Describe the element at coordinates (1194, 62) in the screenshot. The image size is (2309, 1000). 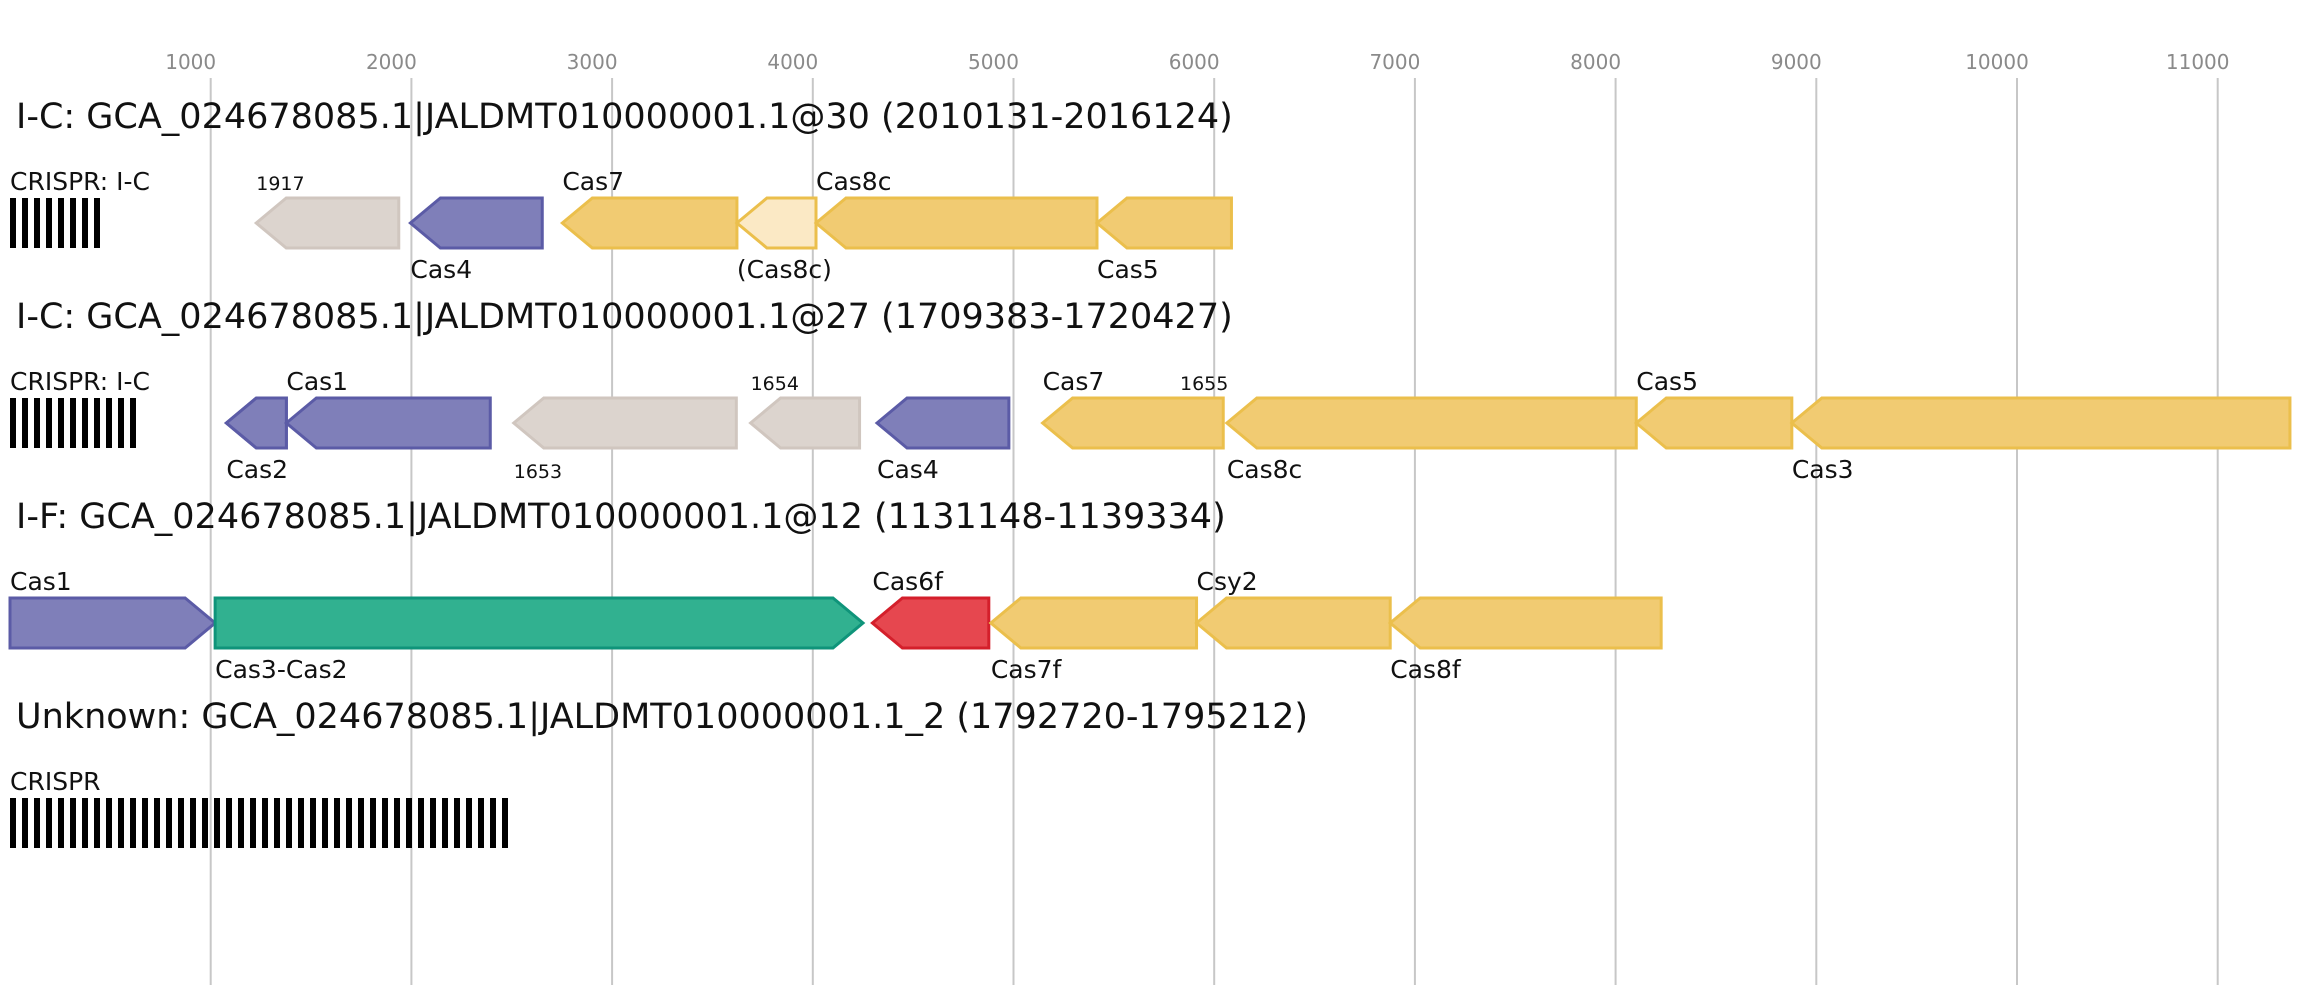
I see `axis-tick-label: 6000` at that location.